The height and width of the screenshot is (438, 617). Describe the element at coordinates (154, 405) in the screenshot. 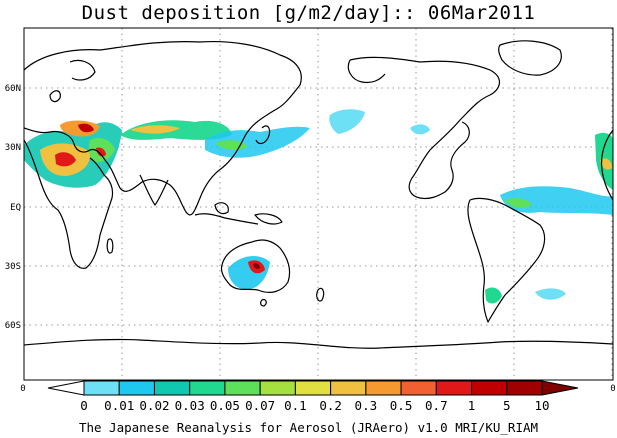

I see `colorbar-label: 0.02` at that location.